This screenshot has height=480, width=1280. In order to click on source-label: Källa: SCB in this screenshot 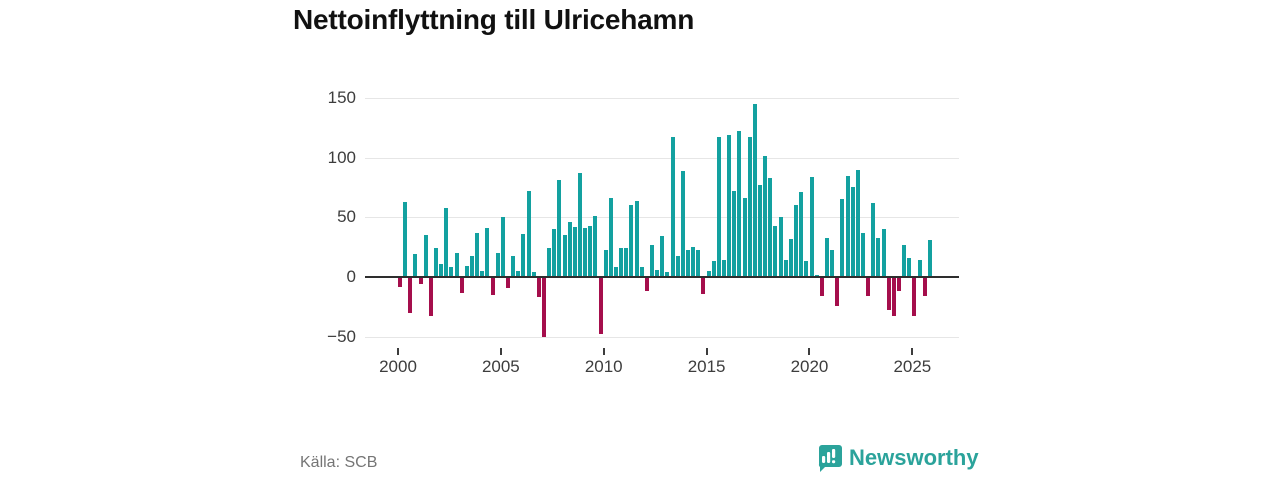, I will do `click(339, 462)`.